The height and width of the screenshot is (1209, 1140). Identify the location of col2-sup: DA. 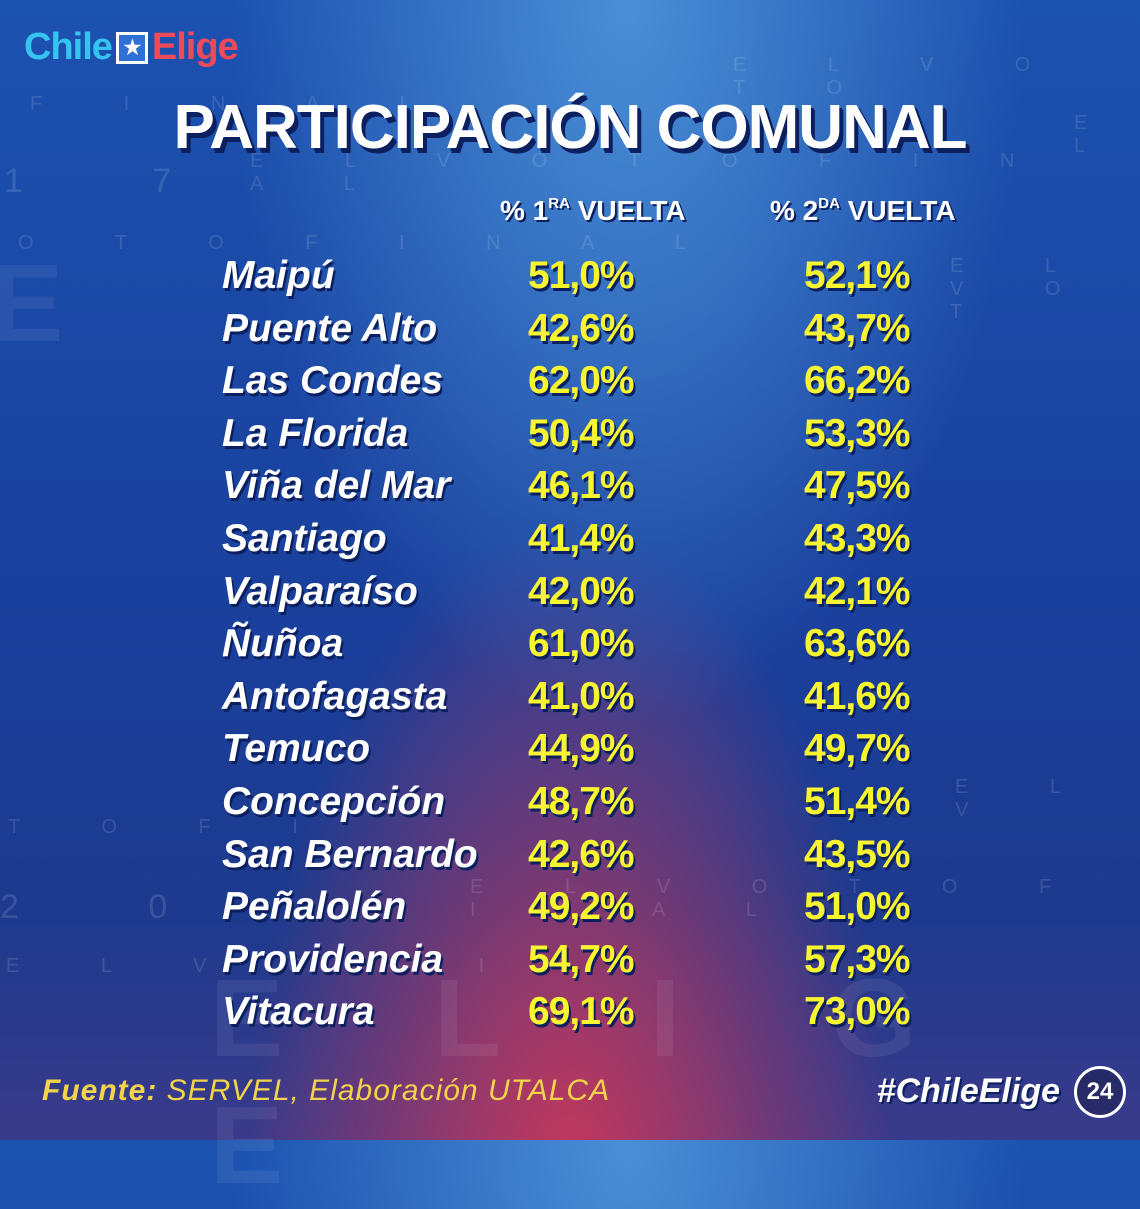
(829, 203).